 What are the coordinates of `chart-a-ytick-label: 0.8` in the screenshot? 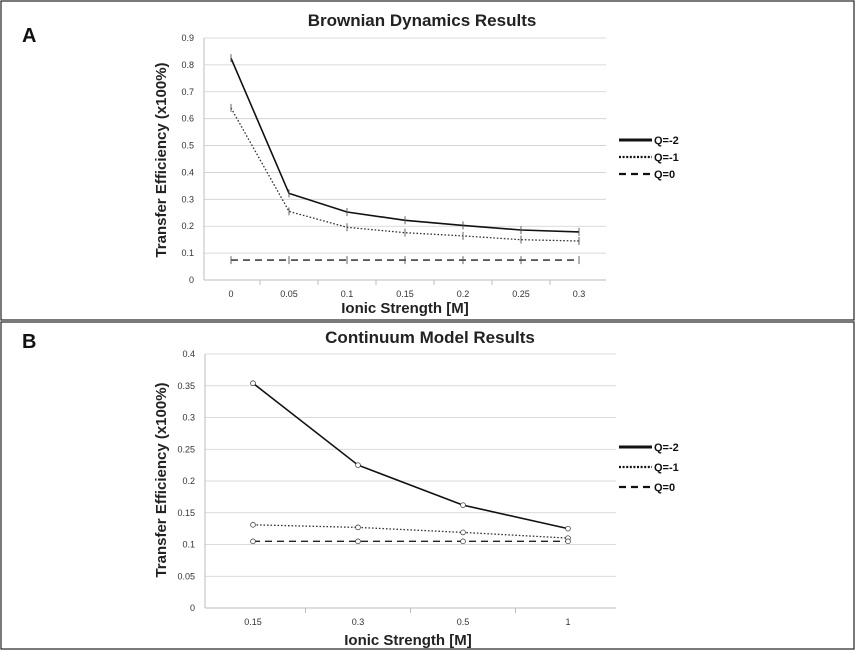 It's located at (187, 65).